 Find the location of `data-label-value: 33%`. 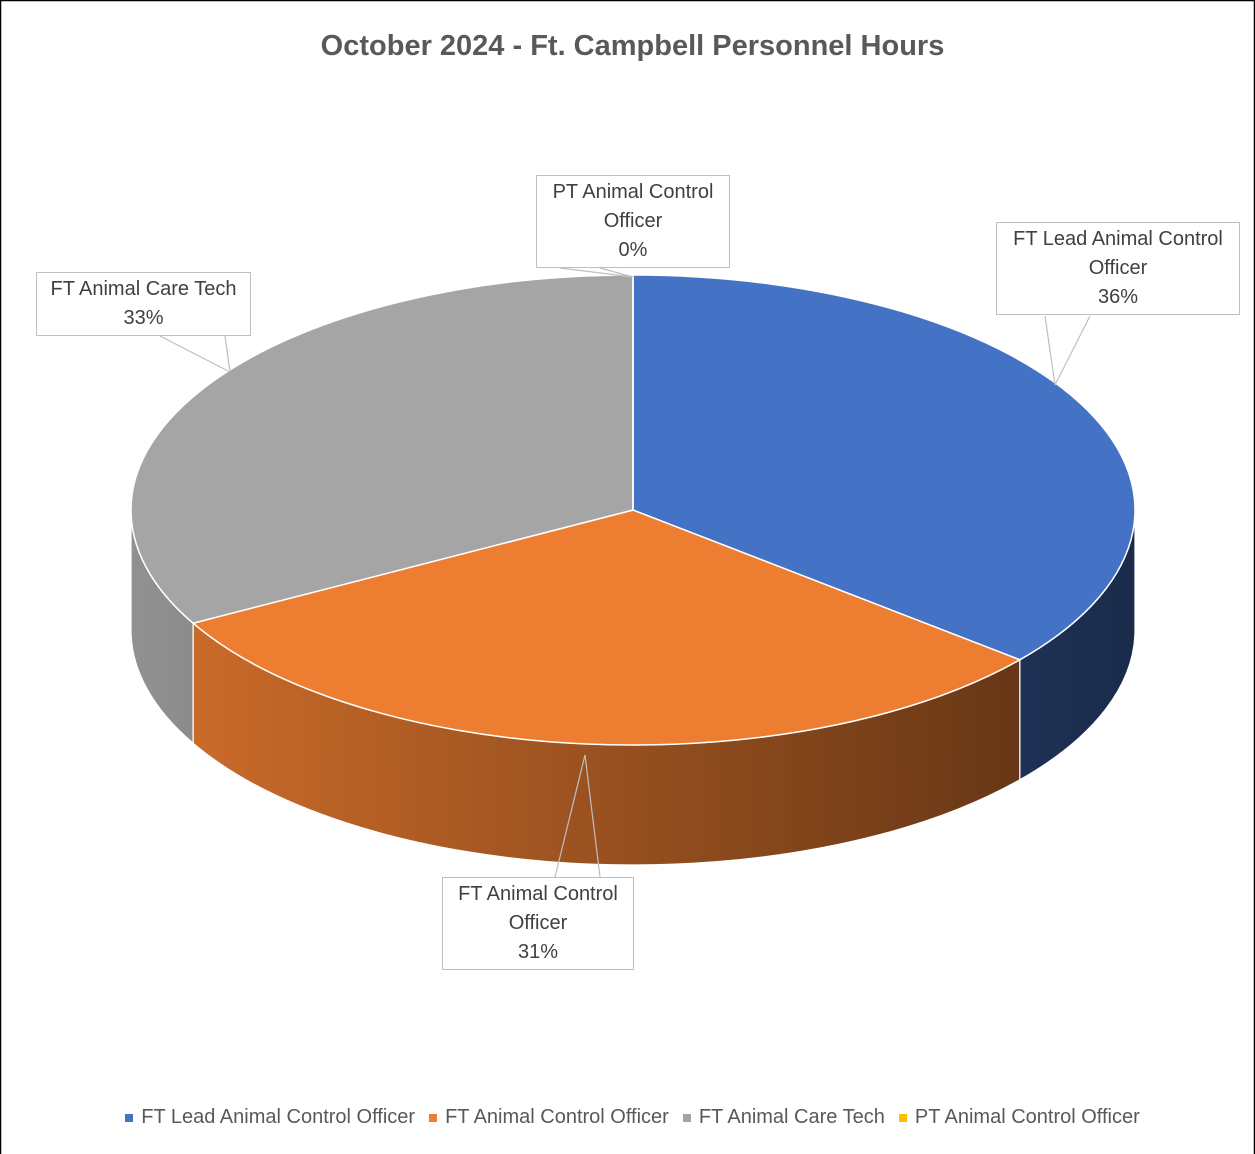

data-label-value: 33% is located at coordinates (143, 318).